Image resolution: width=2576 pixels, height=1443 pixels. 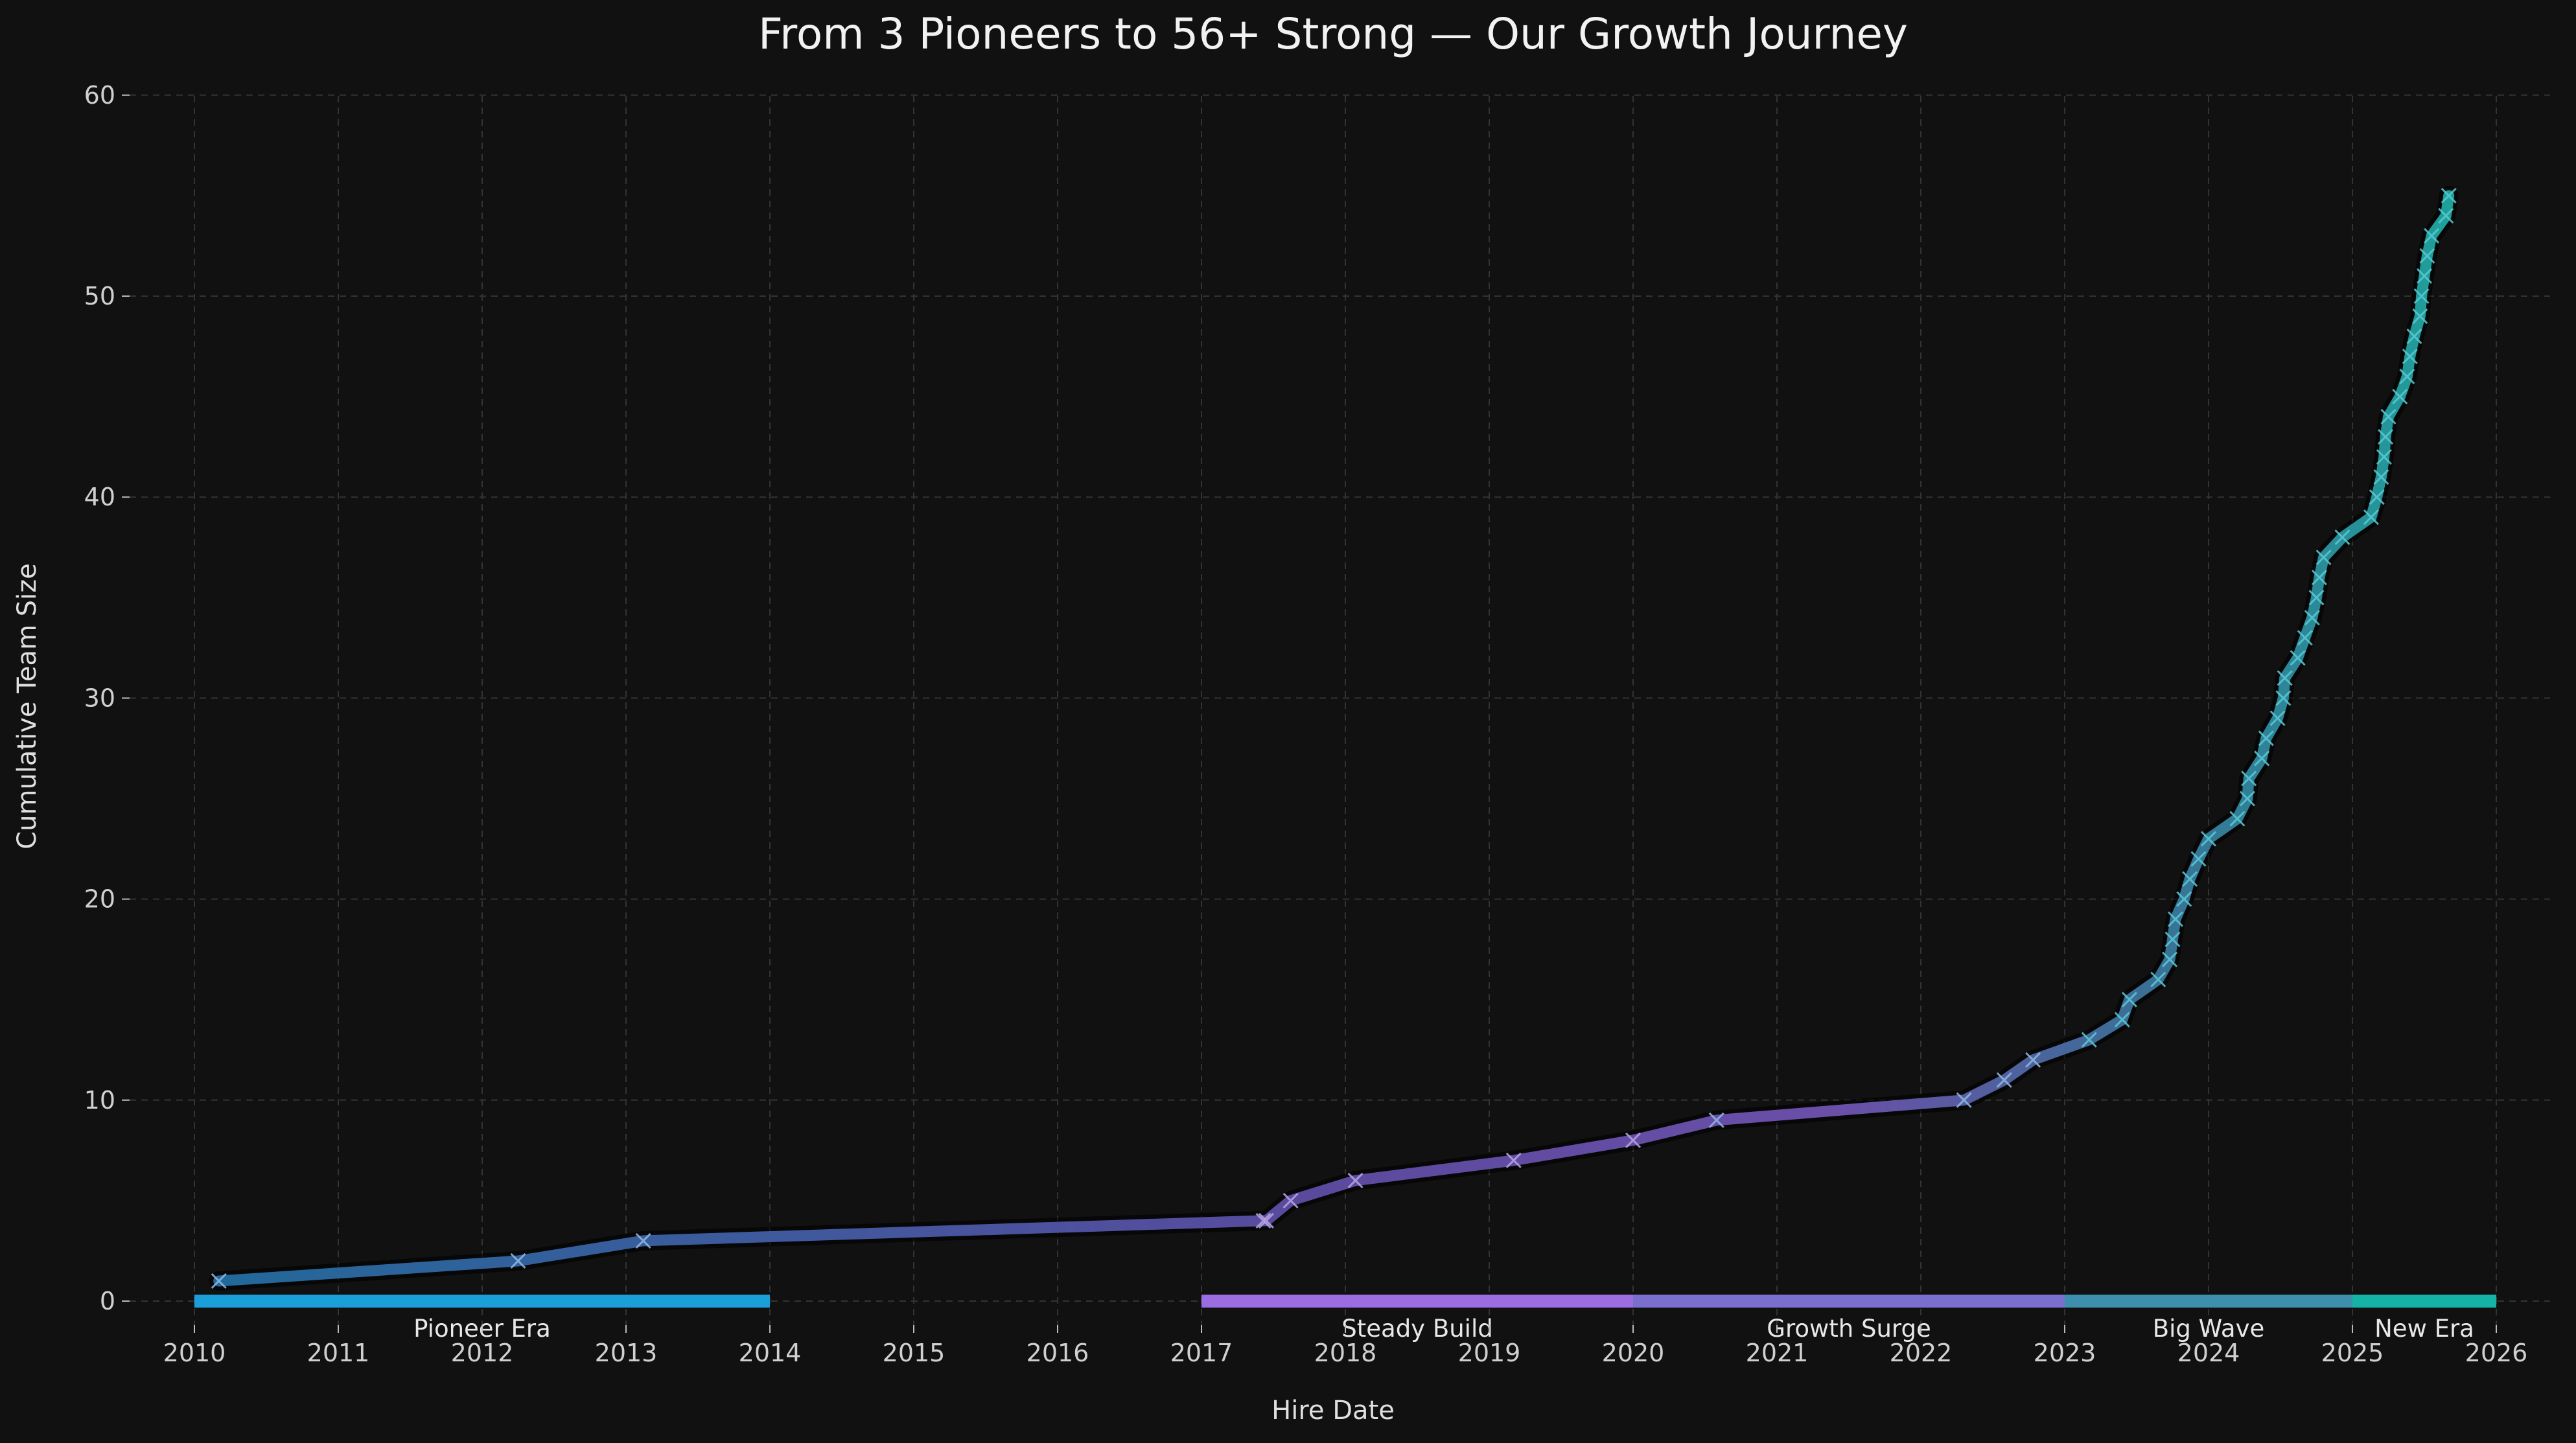 I want to click on y-axis-label: Cumulative Team Size, so click(x=27, y=706).